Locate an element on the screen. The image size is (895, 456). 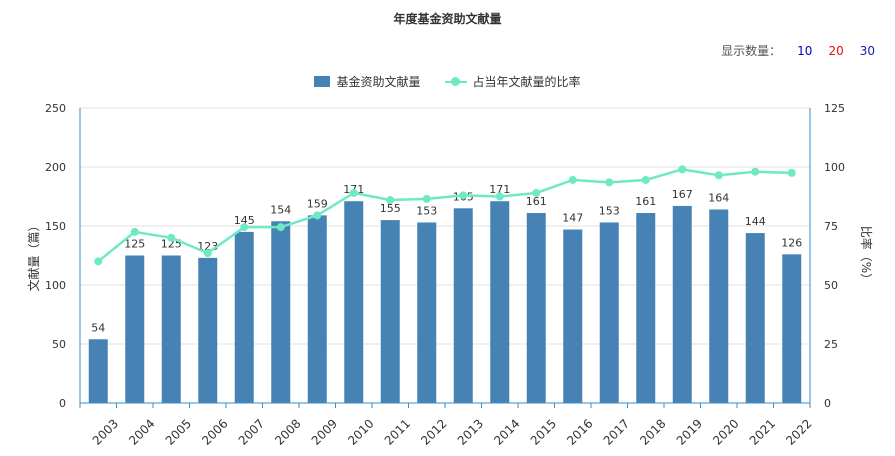
bar-value-label: 147 is located at coordinates (572, 218).